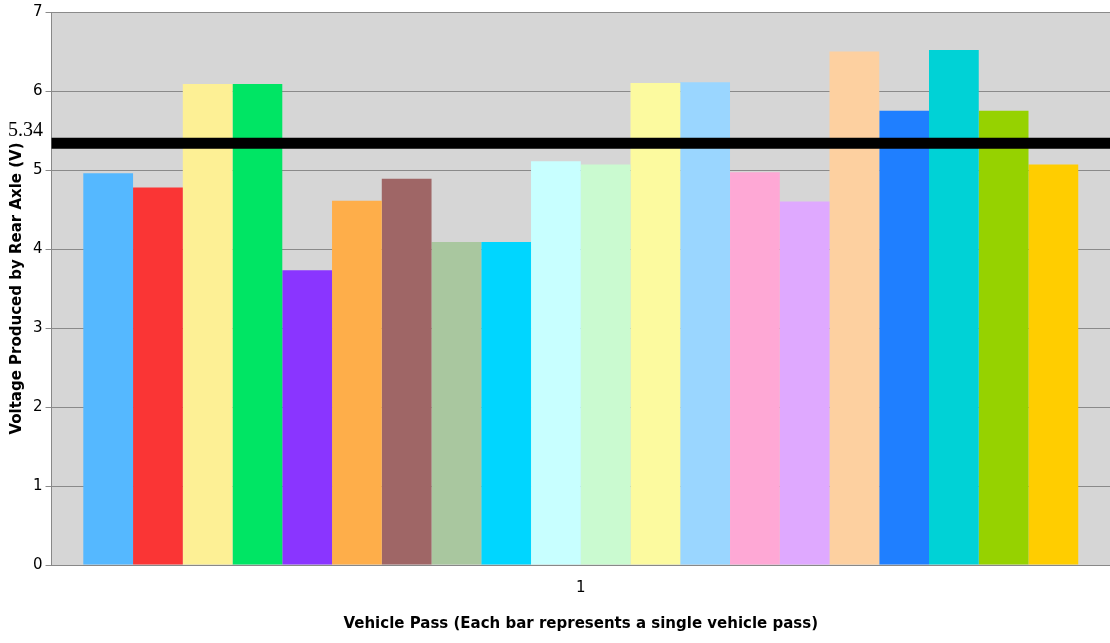 The width and height of the screenshot is (1110, 643). Describe the element at coordinates (38, 405) in the screenshot. I see `y-tick-label: 2` at that location.